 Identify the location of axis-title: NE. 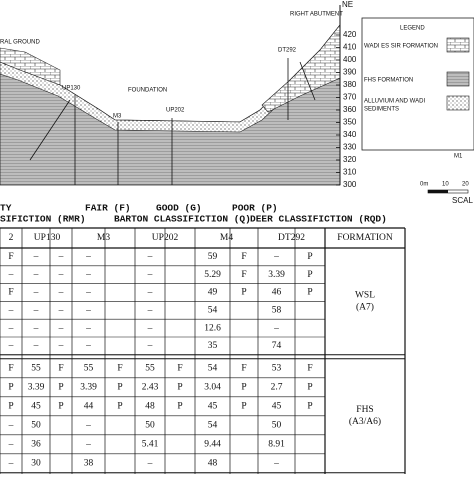
(347, 4).